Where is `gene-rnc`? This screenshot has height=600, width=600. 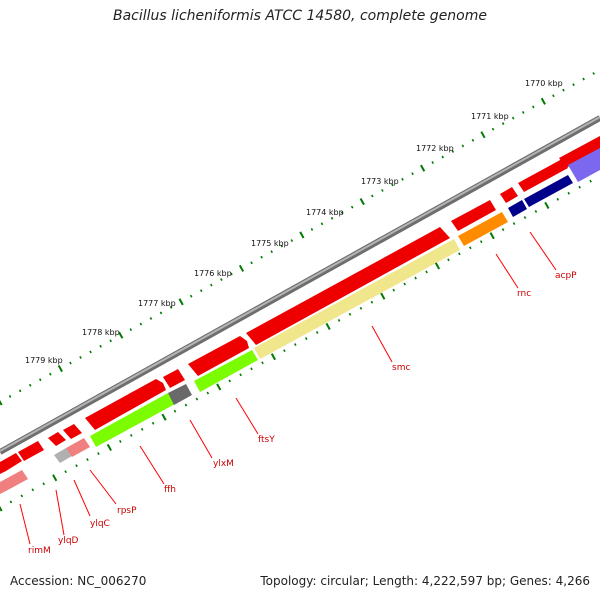 gene-rnc is located at coordinates (483, 229).